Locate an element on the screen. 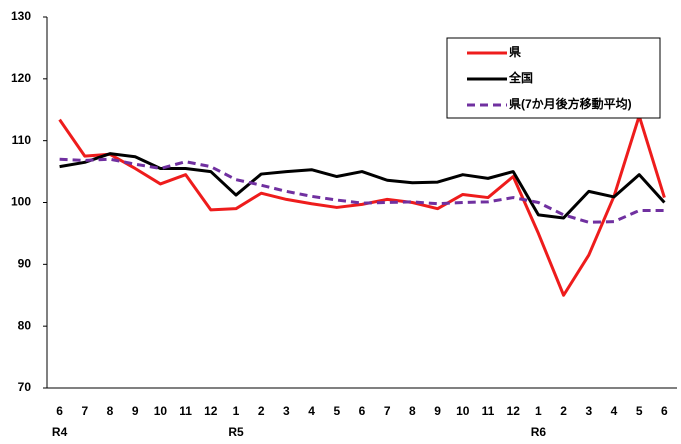  legend-label: 県 is located at coordinates (515, 52).